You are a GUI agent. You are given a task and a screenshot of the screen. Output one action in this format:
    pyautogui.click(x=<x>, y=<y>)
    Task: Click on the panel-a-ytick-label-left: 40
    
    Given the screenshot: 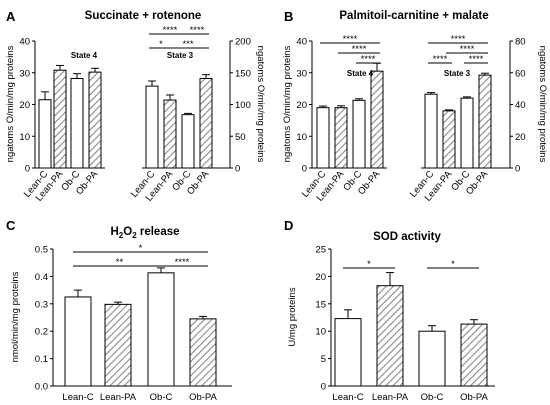 What is the action you would take?
    pyautogui.click(x=24, y=42)
    